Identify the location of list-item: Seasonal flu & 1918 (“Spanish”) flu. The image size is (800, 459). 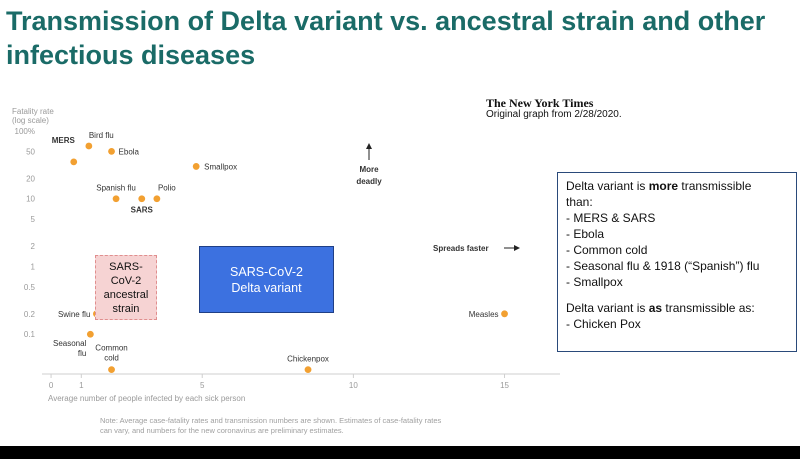
(677, 266).